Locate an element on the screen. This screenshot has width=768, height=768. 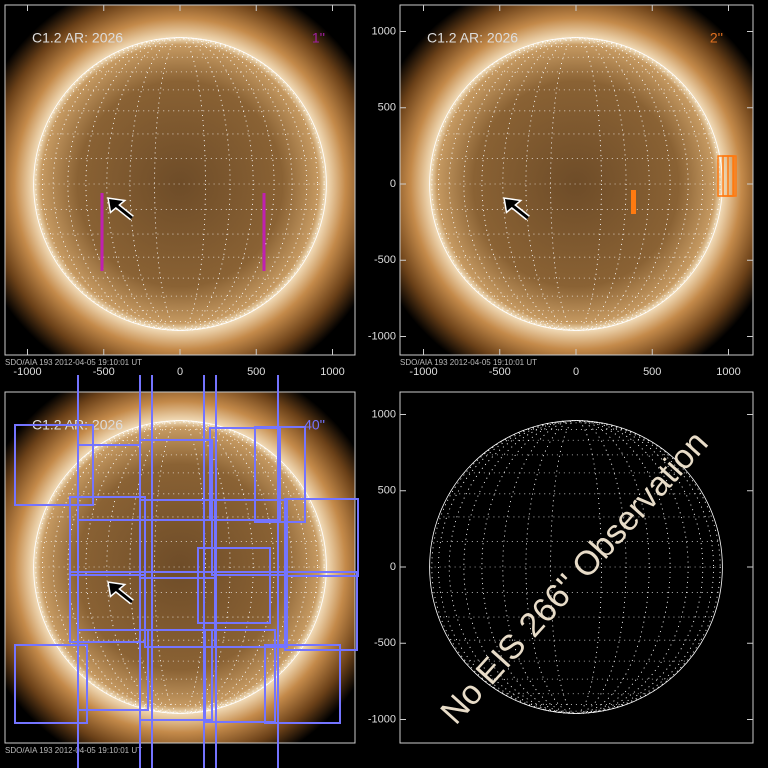
panel is located at coordinates (576, 567).